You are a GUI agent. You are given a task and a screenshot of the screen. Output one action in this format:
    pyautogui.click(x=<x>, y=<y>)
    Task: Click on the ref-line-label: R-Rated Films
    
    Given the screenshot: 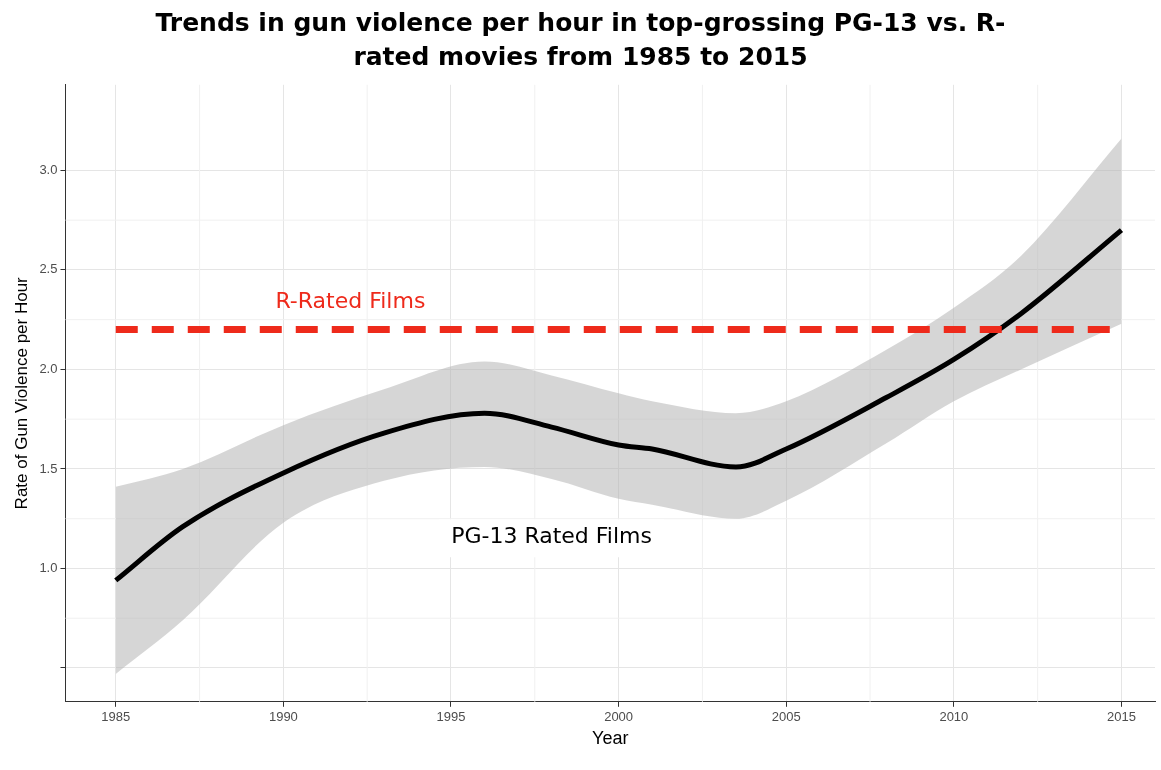 What is the action you would take?
    pyautogui.click(x=350, y=301)
    